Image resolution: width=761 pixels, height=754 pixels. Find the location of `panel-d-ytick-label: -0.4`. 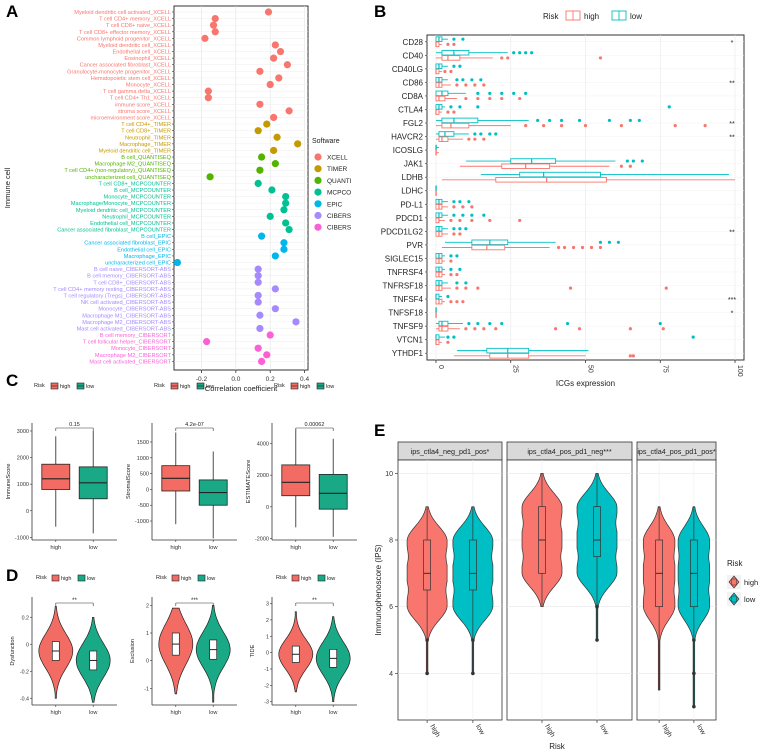

panel-d-ytick-label: -0.4 is located at coordinates (24, 699).